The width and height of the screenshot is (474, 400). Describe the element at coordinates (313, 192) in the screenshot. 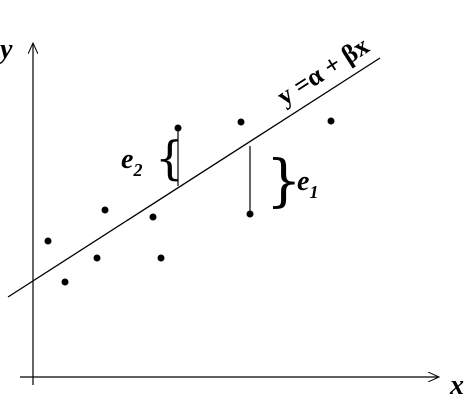

I see `residual-subscript: 1` at that location.